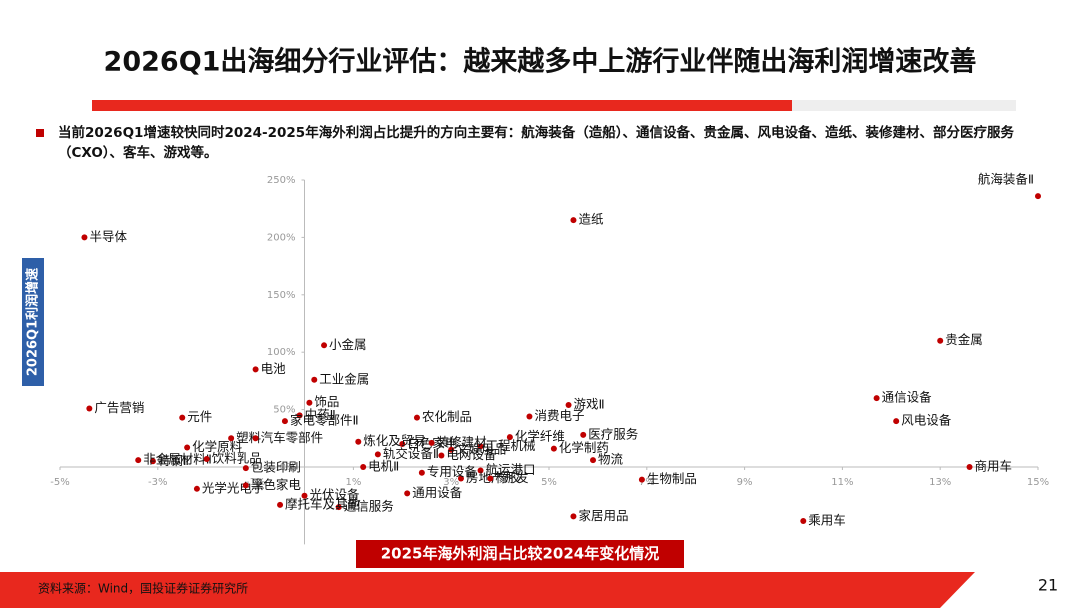 The image size is (1080, 608). Describe the element at coordinates (217, 446) in the screenshot. I see `point-label: 化学原料` at that location.